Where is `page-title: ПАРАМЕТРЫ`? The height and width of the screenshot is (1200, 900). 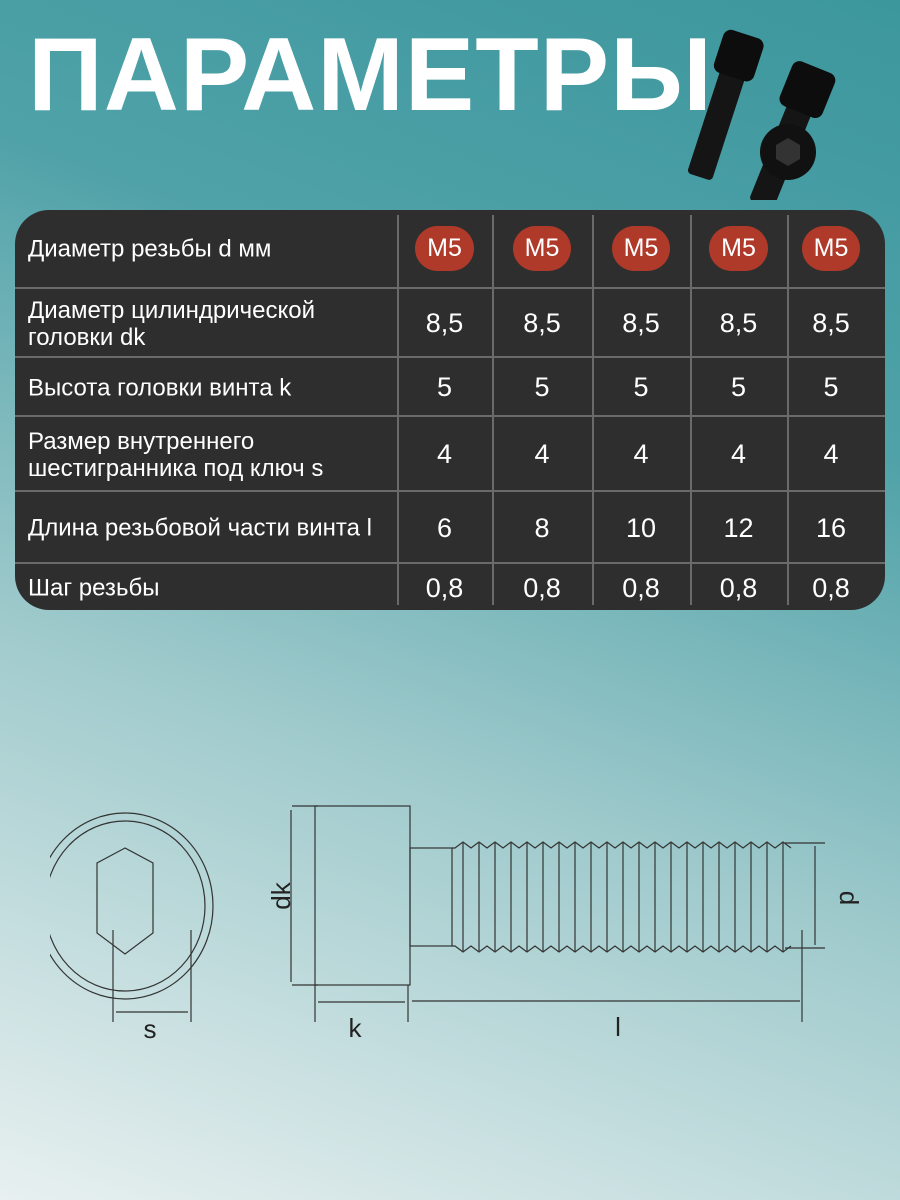
page-title: ПАРАМЕТРЫ is located at coordinates (370, 75).